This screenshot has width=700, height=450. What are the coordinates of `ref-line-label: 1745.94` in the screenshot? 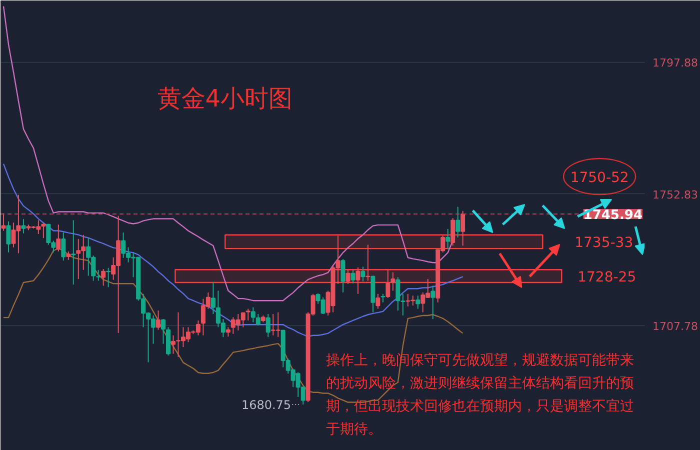 It's located at (613, 215).